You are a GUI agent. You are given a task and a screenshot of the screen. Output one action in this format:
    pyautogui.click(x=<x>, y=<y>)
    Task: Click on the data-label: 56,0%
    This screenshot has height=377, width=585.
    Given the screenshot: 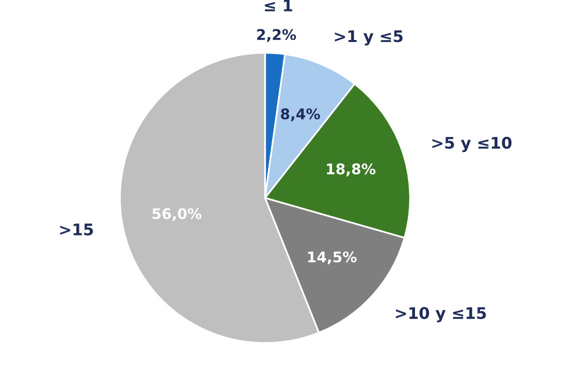 What is the action you would take?
    pyautogui.click(x=177, y=215)
    